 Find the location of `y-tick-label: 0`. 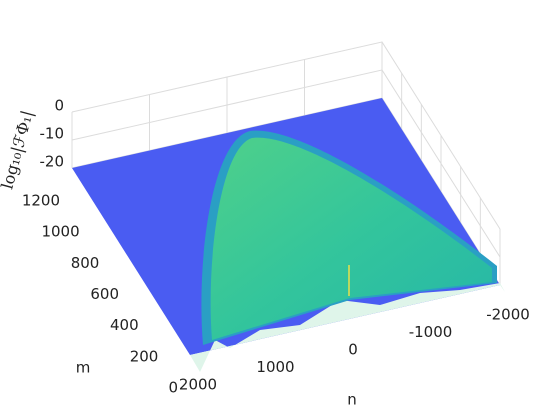

y-tick-label: 0 is located at coordinates (173, 388).